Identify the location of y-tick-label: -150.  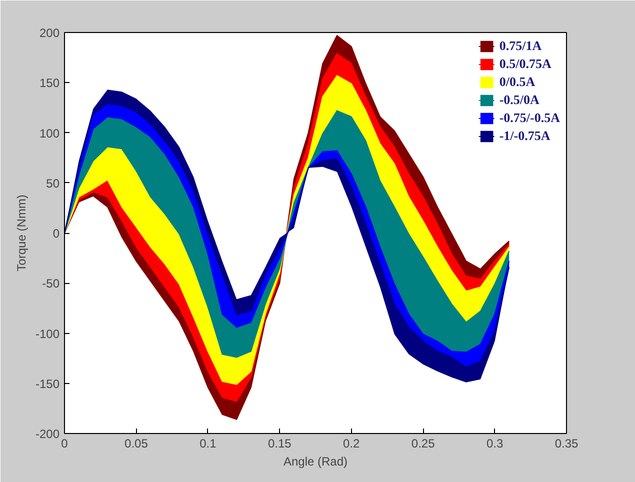
(47, 383).